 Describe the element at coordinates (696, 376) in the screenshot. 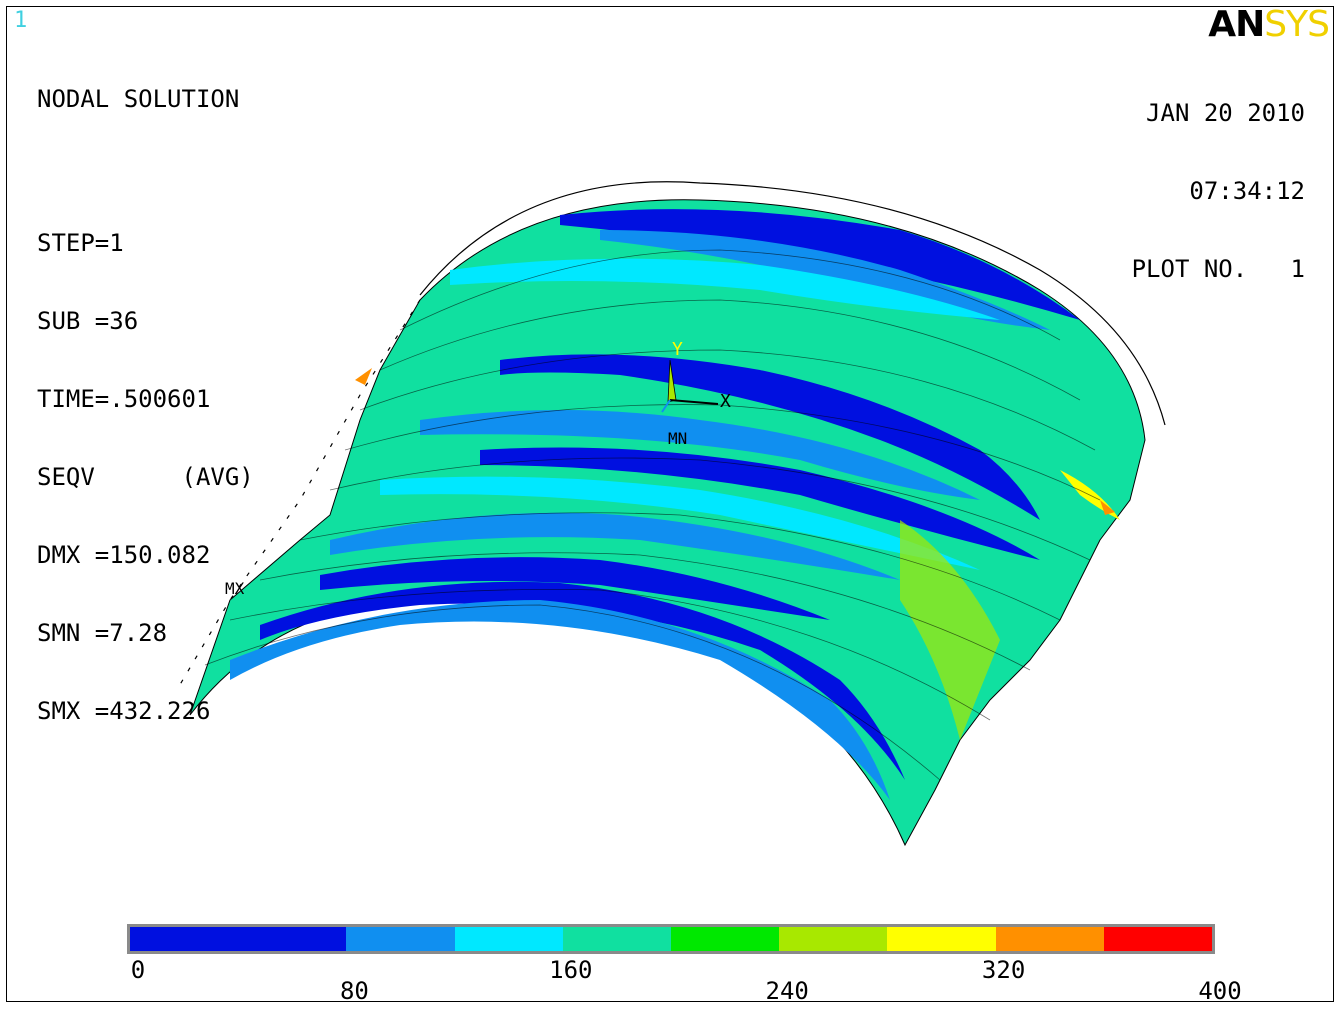

I see `coordinate-triad: Y X` at that location.